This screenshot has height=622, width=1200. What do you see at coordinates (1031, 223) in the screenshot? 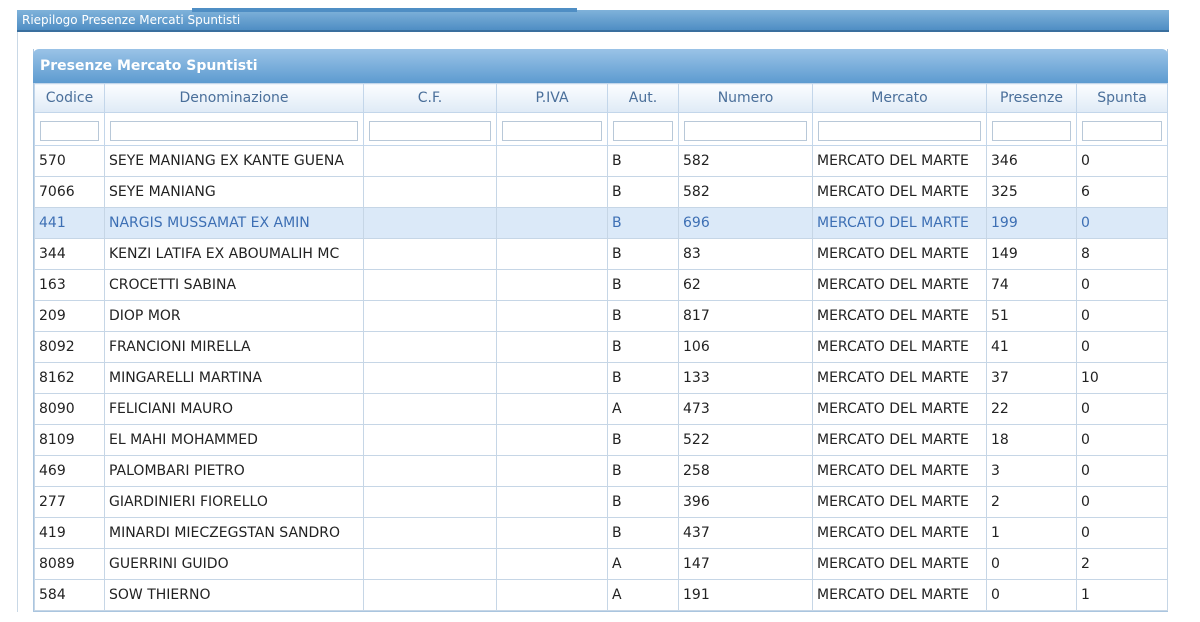
I see `cell-presenze: 199` at bounding box center [1031, 223].